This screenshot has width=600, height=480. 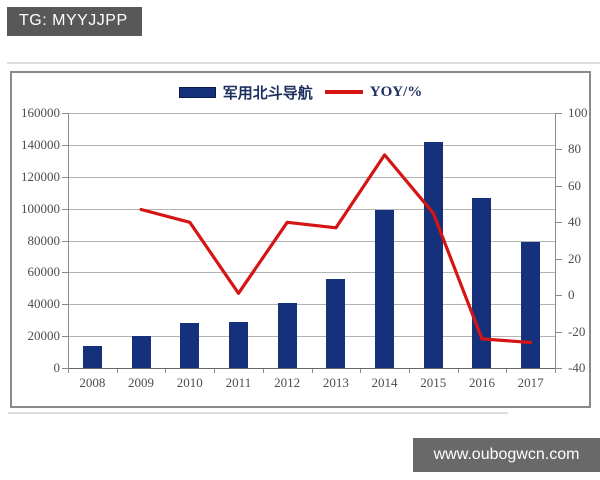 I want to click on bar-series-swatch-icon, so click(x=197, y=92).